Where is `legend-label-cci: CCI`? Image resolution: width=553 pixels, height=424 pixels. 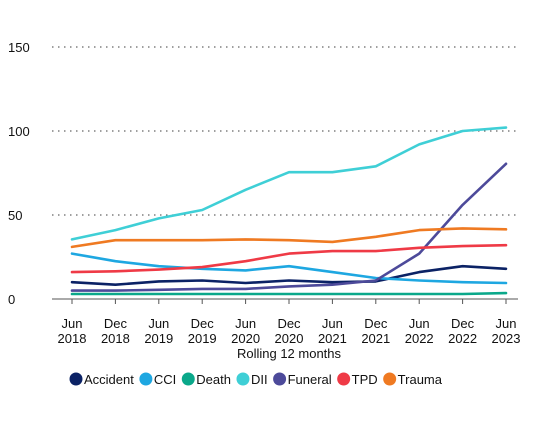
legend-label-cci: CCI is located at coordinates (165, 379).